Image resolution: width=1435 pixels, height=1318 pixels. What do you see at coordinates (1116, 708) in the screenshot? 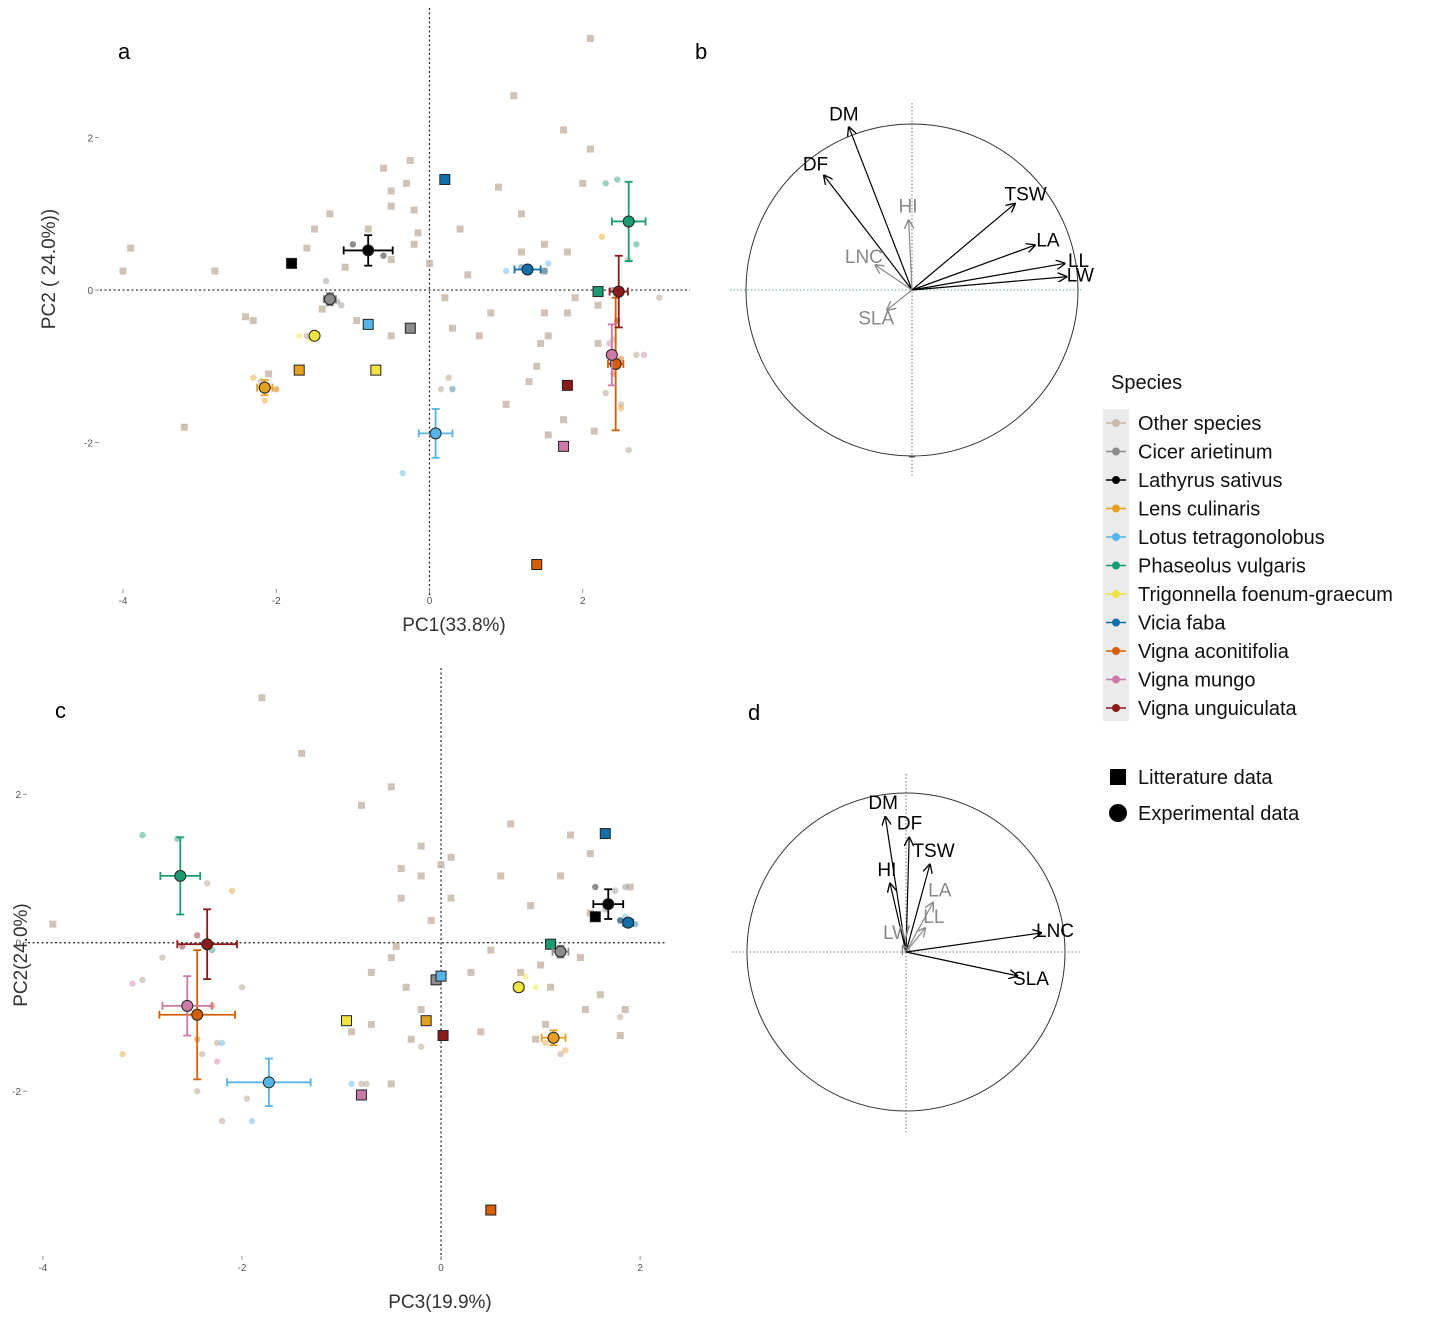
I see `legend-key-dot-vigna-unguiculata` at bounding box center [1116, 708].